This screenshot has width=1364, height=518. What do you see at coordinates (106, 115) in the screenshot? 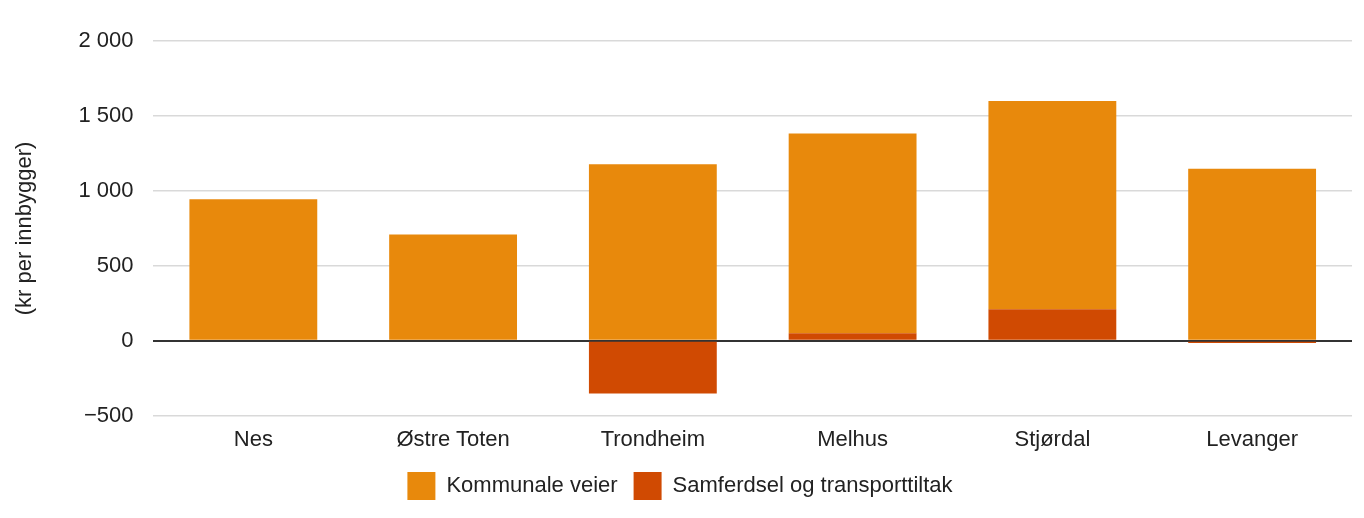
I see `y-tick-label: 1 500` at bounding box center [106, 115].